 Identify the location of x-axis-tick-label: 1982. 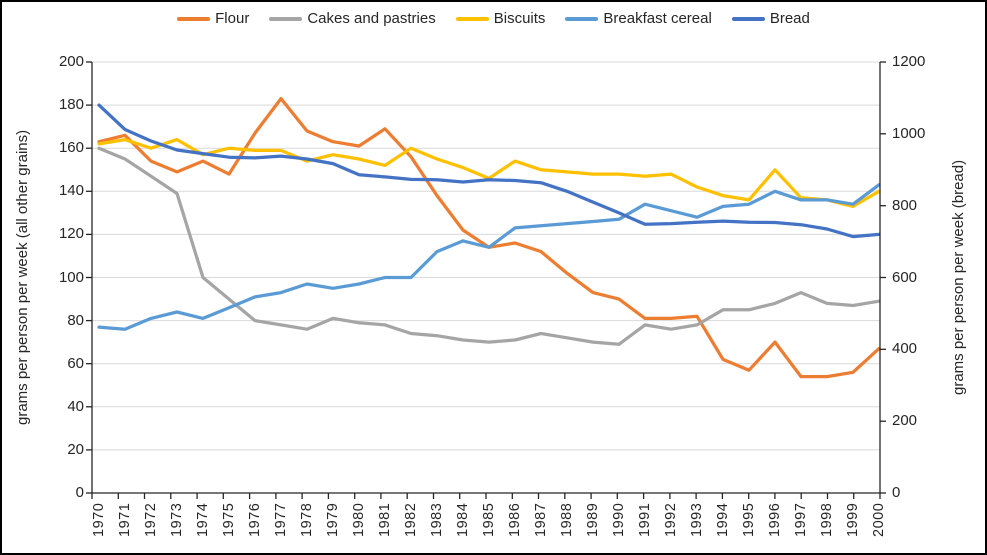
(411, 519).